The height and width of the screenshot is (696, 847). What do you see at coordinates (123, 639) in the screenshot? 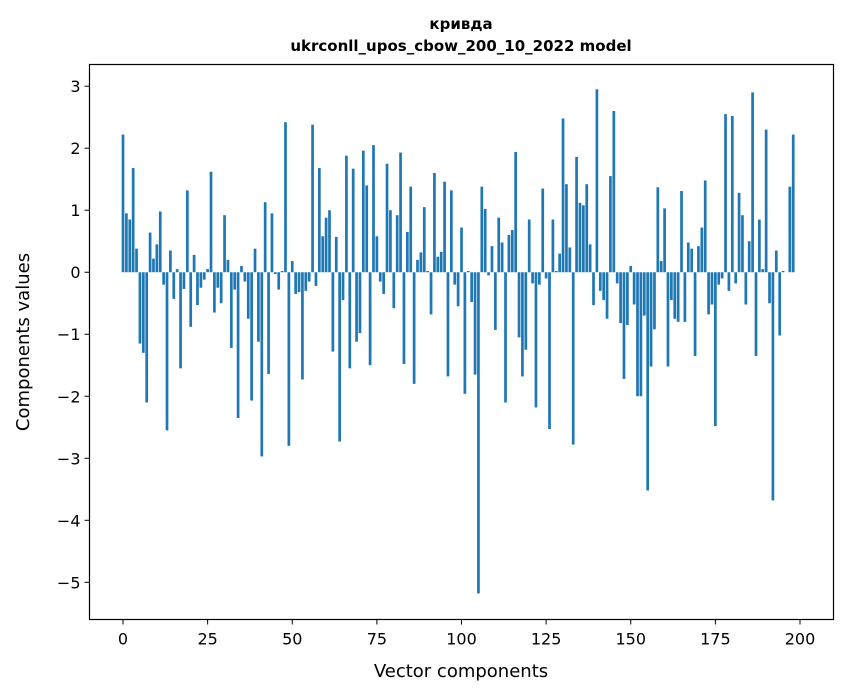
I see `x-tick-label: 0` at bounding box center [123, 639].